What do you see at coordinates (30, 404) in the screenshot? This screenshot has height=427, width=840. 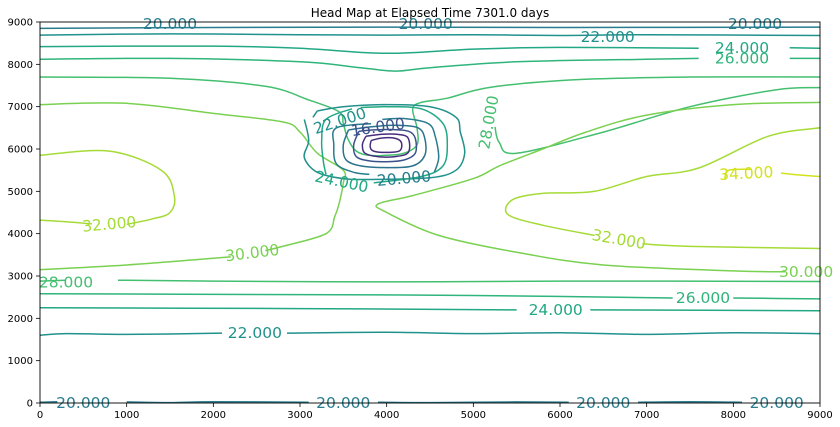 I see `y-tick-label-0: 0` at bounding box center [30, 404].